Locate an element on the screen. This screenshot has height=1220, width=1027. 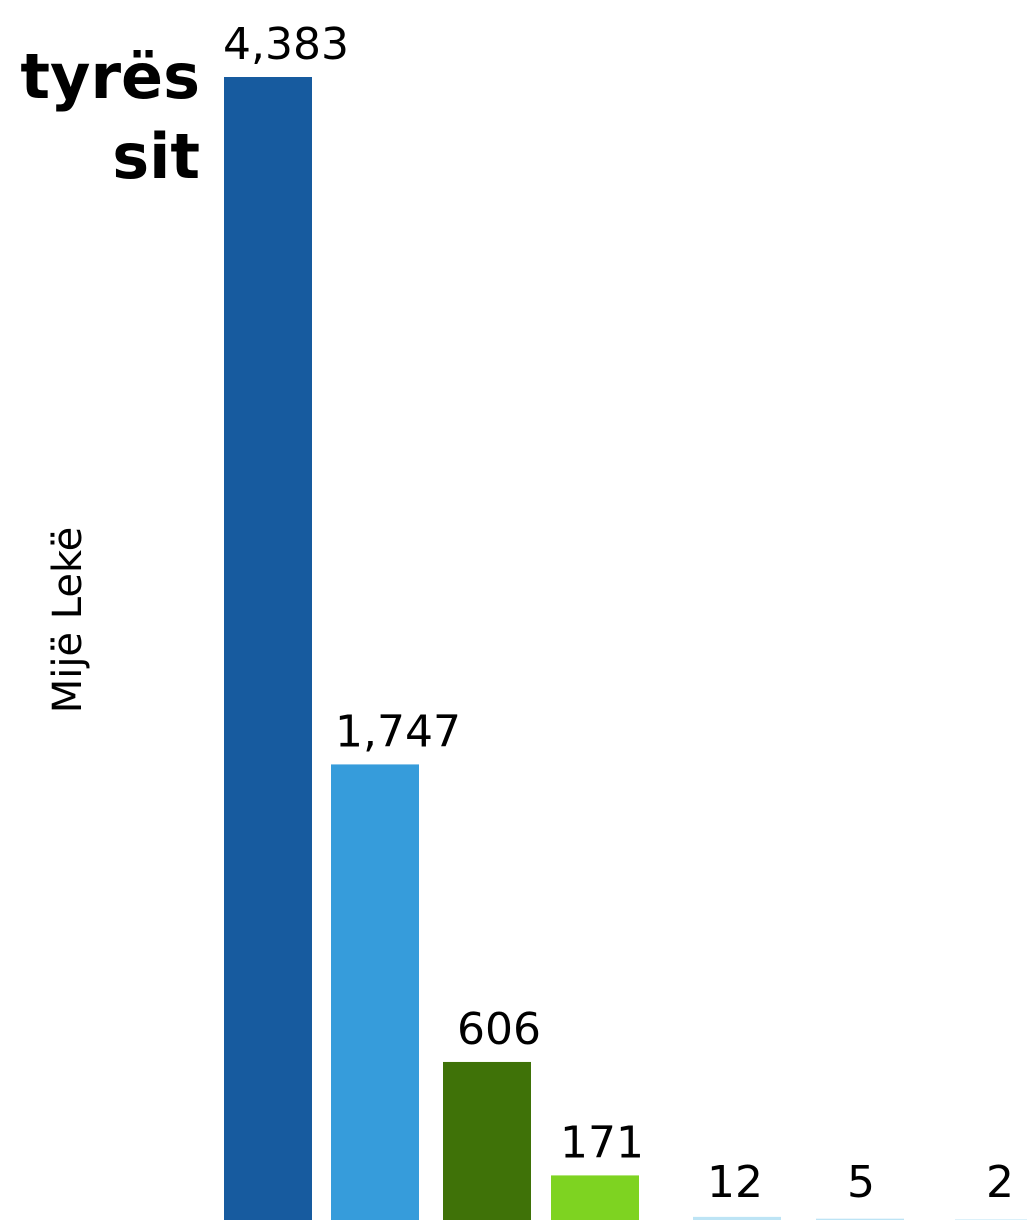
value-label-6: 5 is located at coordinates (861, 1182).